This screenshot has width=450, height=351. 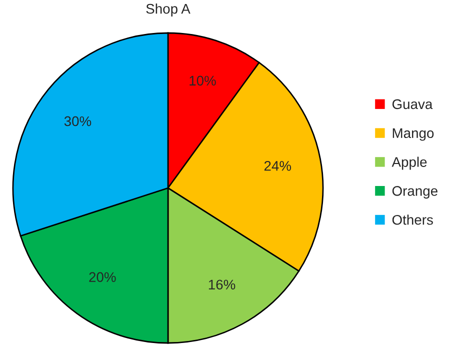 What do you see at coordinates (278, 165) in the screenshot?
I see `data-label: 24%` at bounding box center [278, 165].